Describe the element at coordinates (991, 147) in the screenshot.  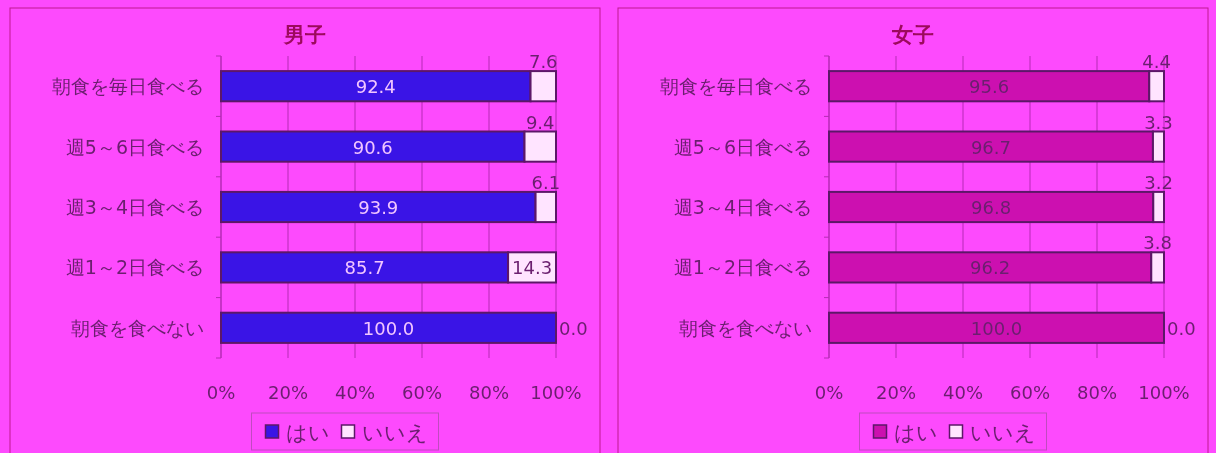
I see `data-label: 96.7` at that location.